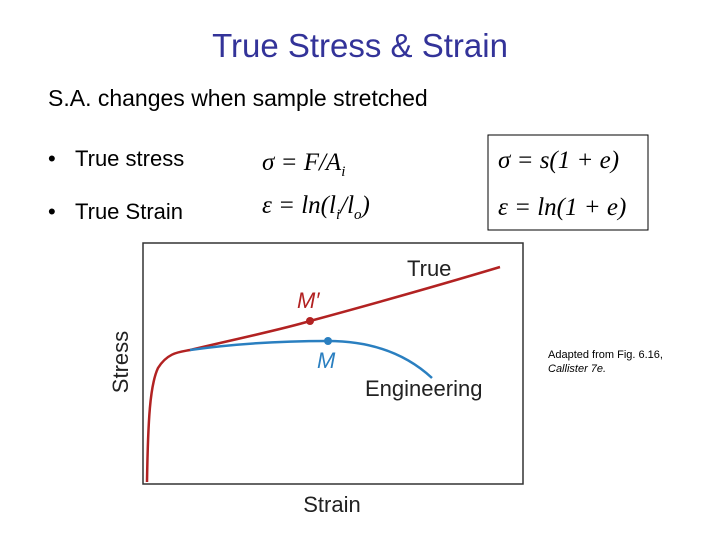 The width and height of the screenshot is (720, 545). I want to click on citation: Callister 7e., so click(577, 369).